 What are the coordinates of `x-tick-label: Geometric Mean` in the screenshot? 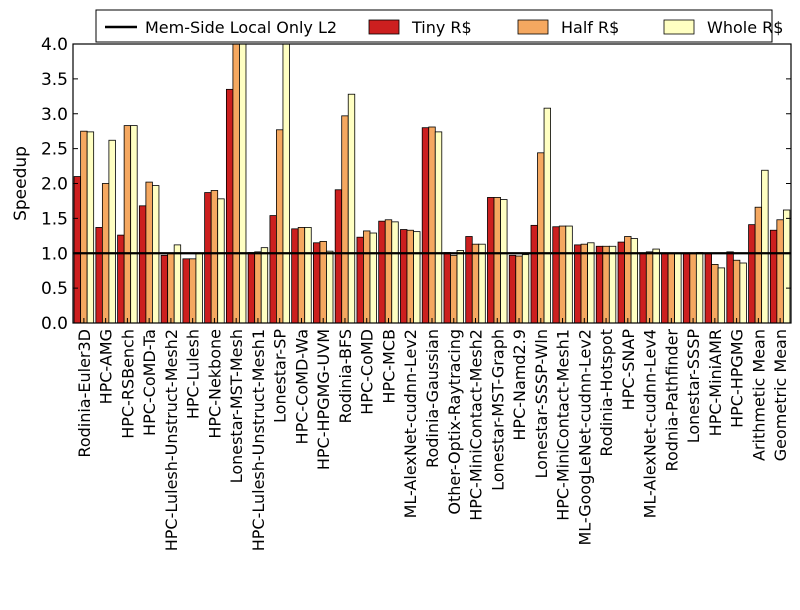 It's located at (780, 395).